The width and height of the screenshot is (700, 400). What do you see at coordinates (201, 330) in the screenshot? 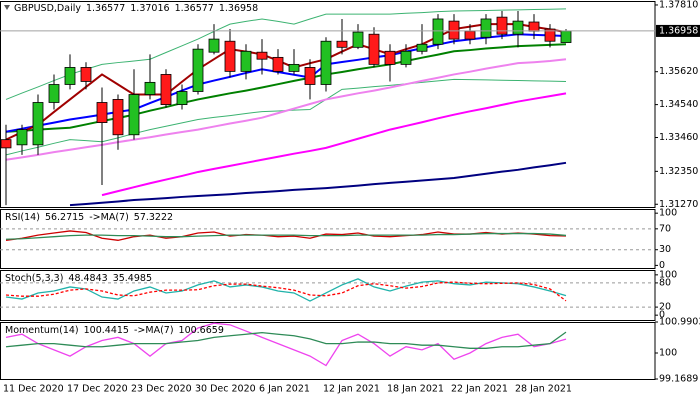
I see `header-part: 100.6659` at bounding box center [201, 330].